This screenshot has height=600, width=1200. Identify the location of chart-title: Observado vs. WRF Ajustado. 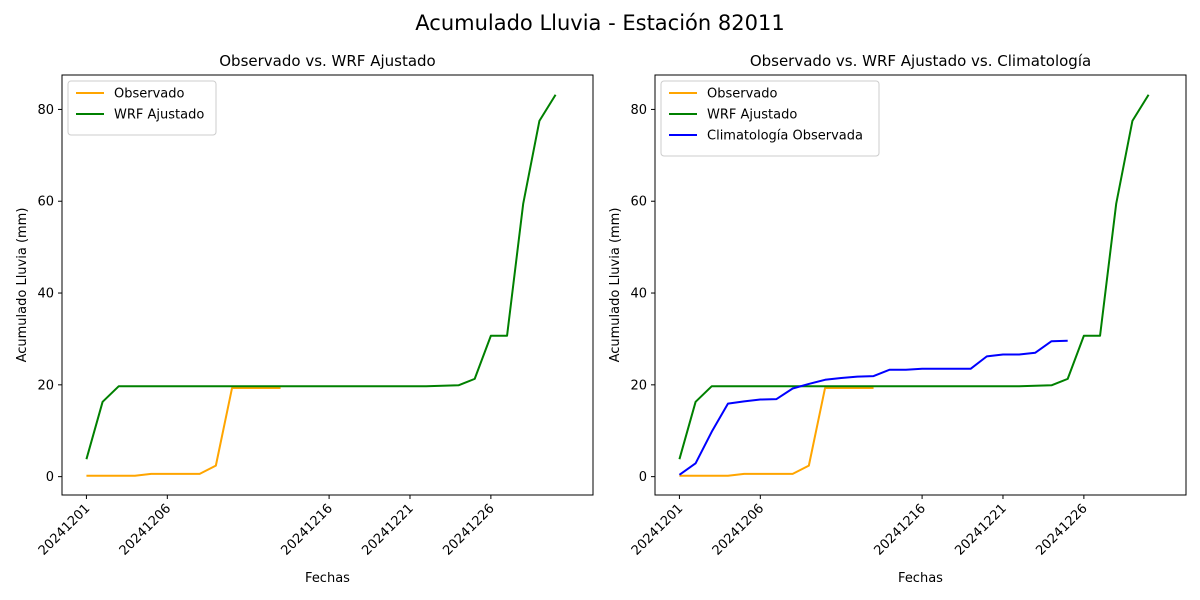
(327, 61).